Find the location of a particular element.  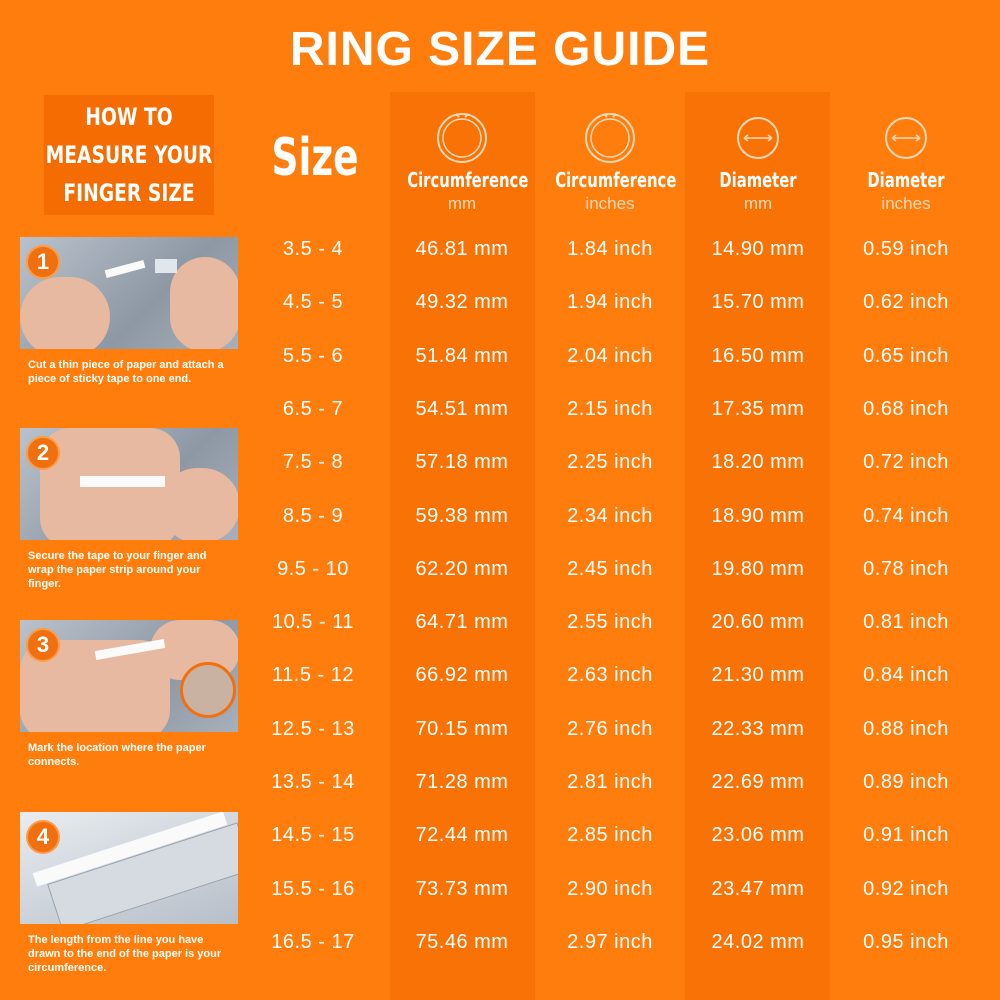

cell-diameter-inches: 0.88 inch is located at coordinates (906, 728).